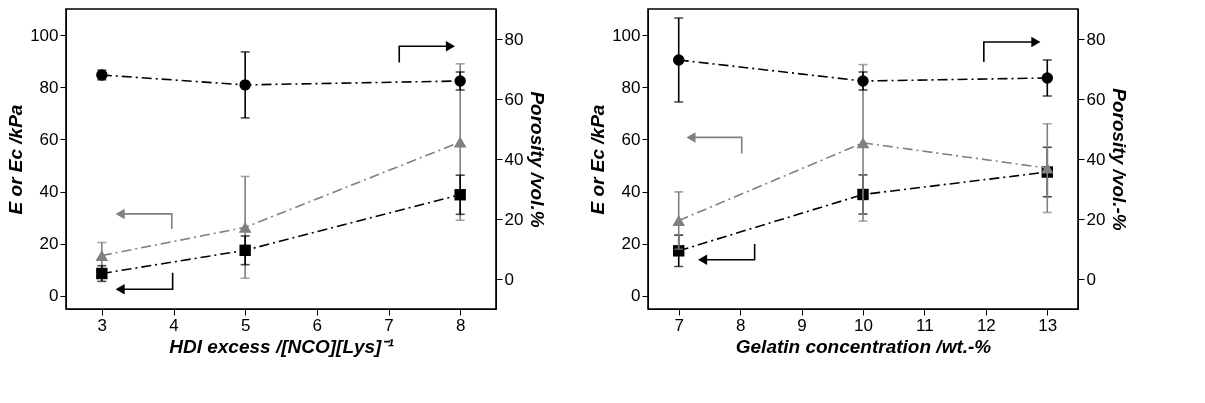  I want to click on y2-axis-title: Porosity /vol.%, so click(538, 159).